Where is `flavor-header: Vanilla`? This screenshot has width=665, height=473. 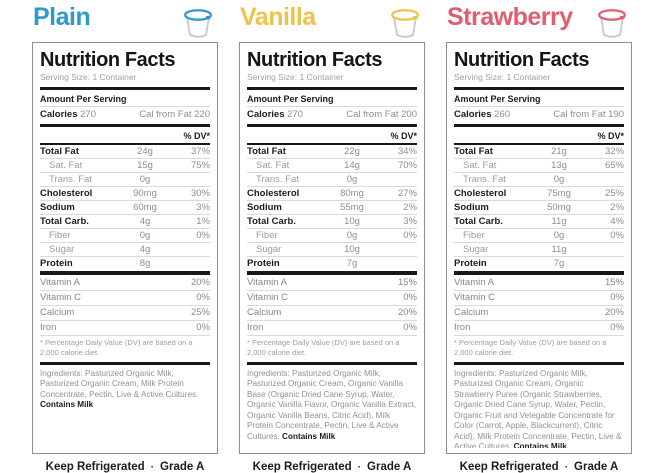 flavor-header: Vanilla is located at coordinates (332, 22).